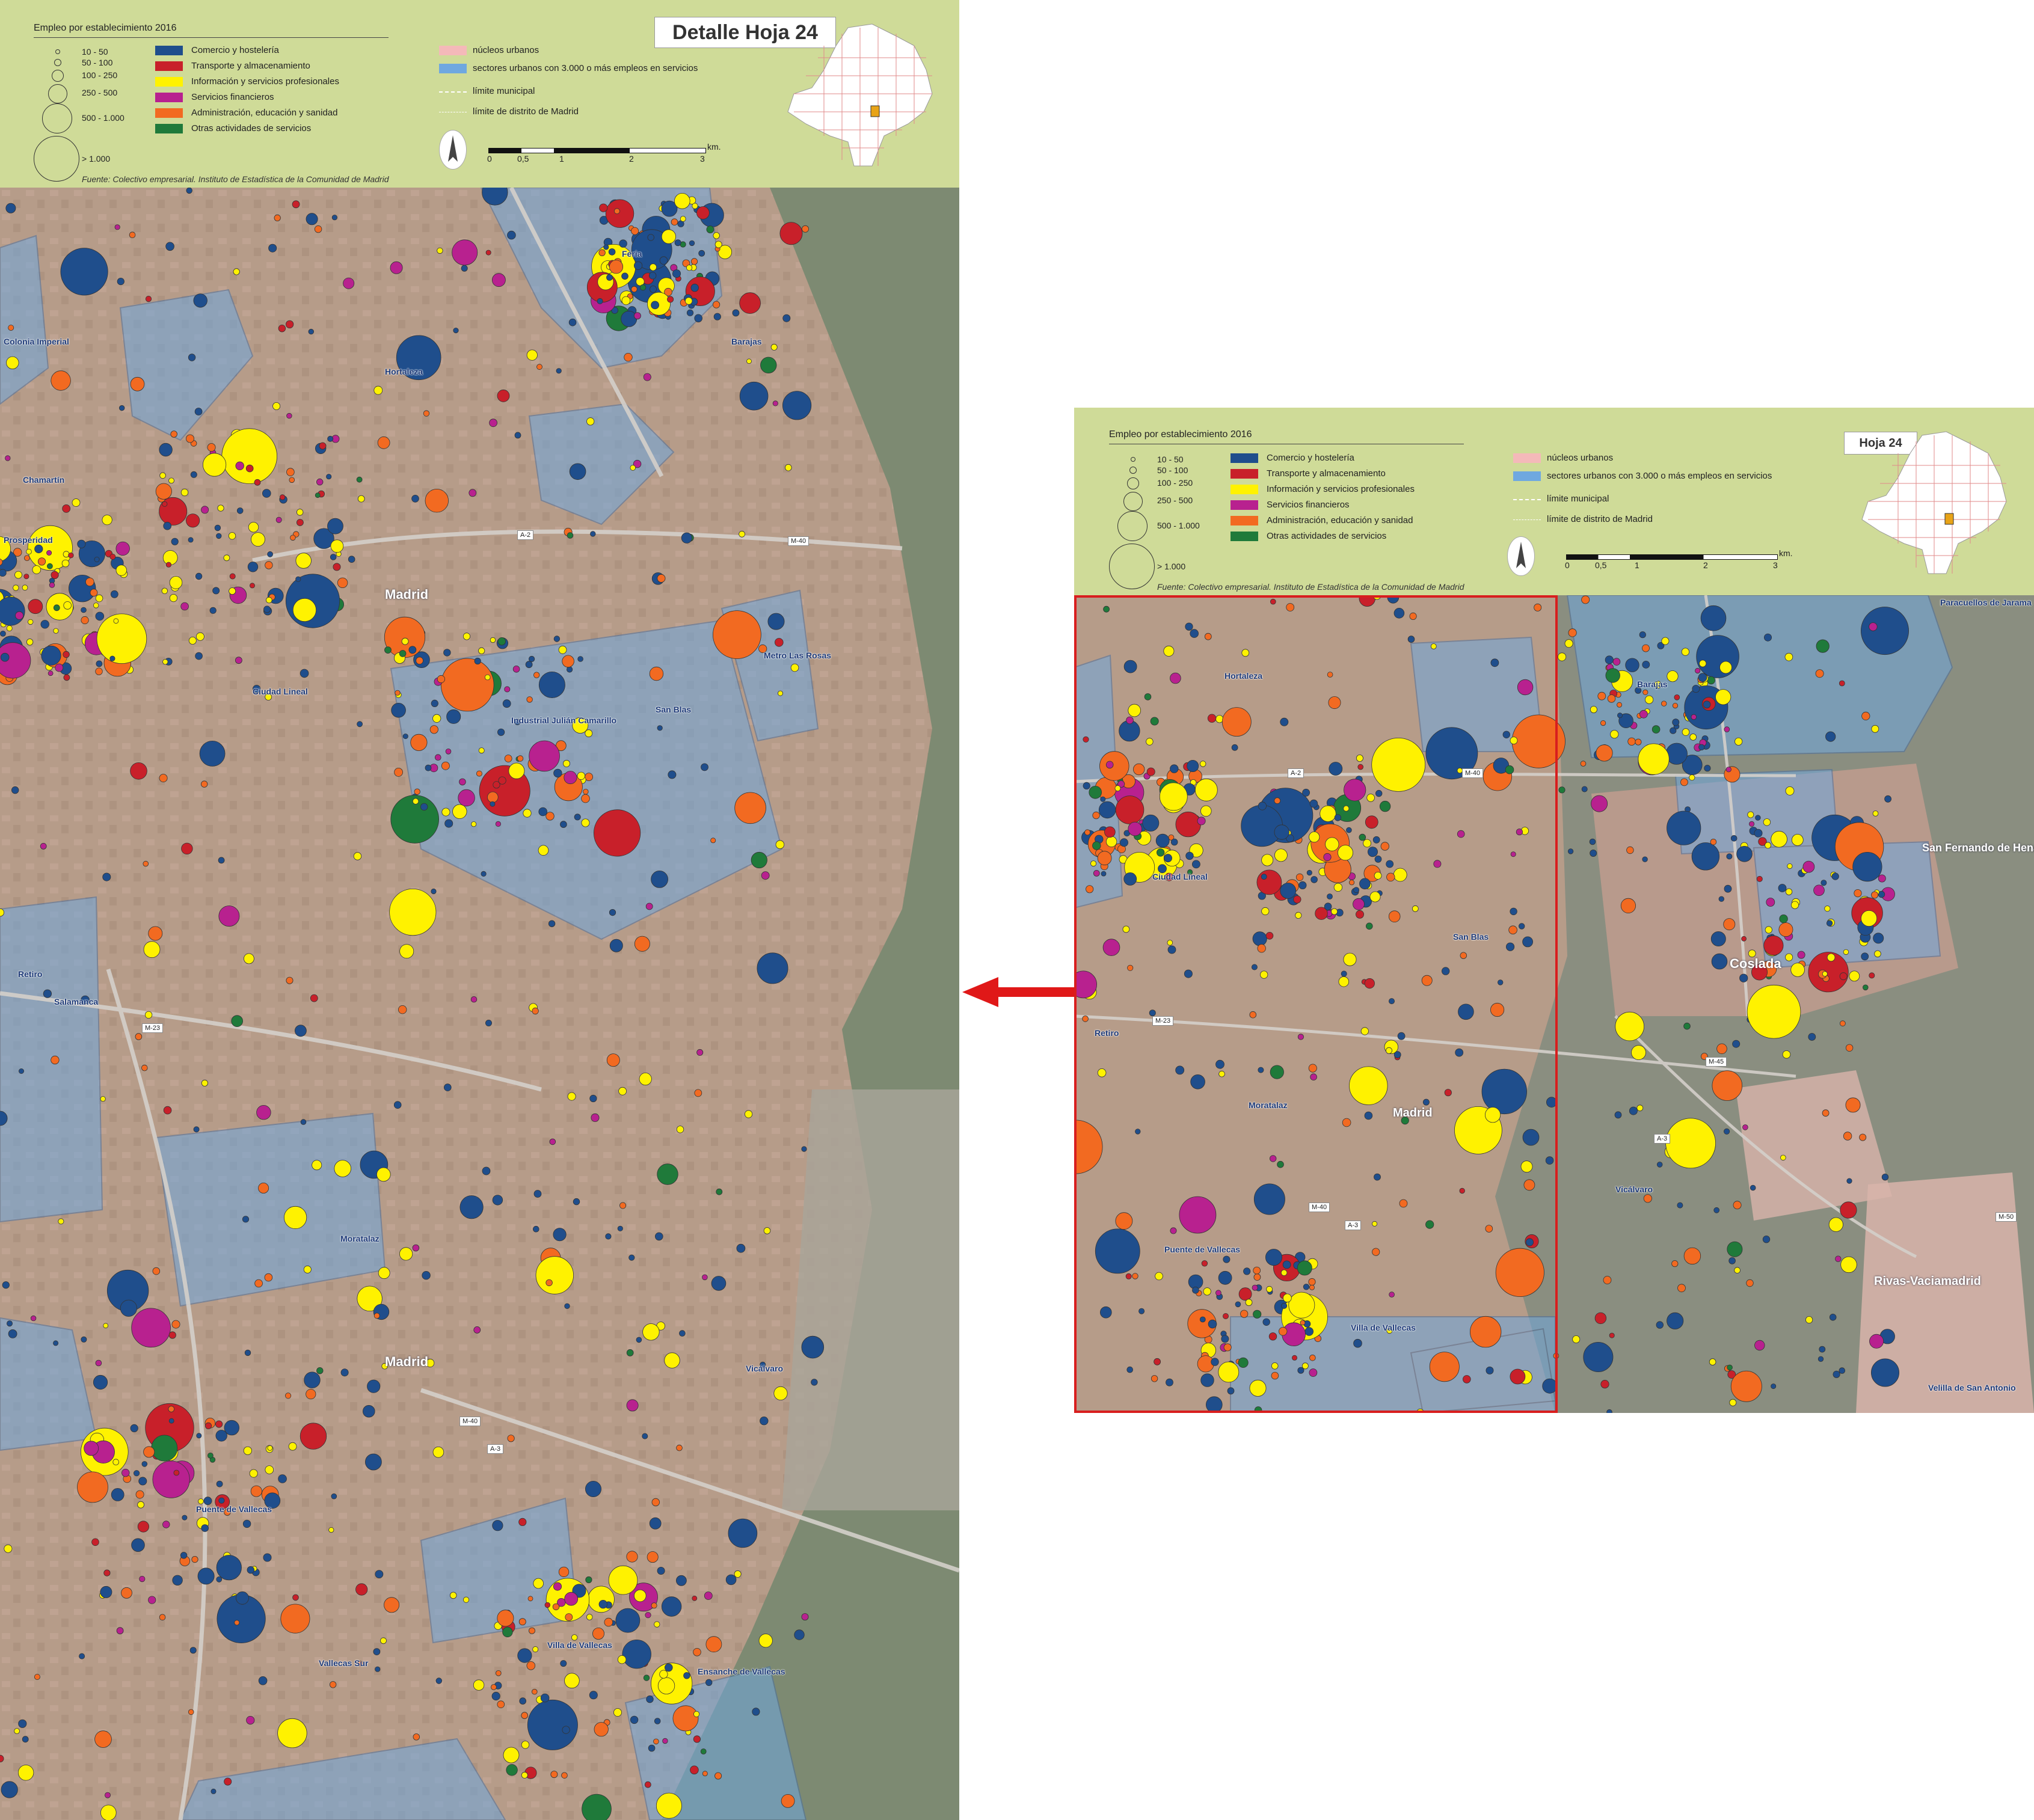 The width and height of the screenshot is (2034, 1820). Describe the element at coordinates (1705, 565) in the screenshot. I see `ov-scale-tick-2: 2` at that location.